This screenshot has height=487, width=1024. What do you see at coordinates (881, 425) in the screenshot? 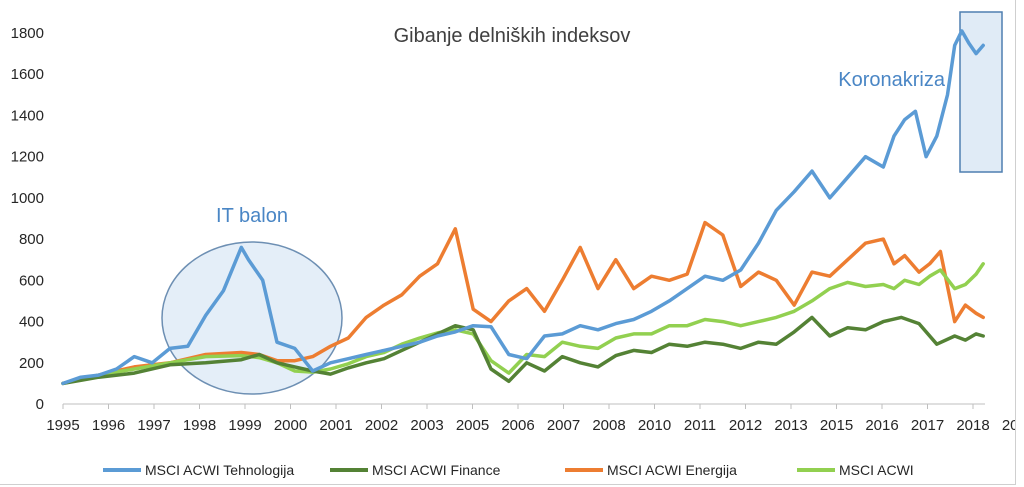
I see `x-tick-label: 2016` at bounding box center [881, 425].